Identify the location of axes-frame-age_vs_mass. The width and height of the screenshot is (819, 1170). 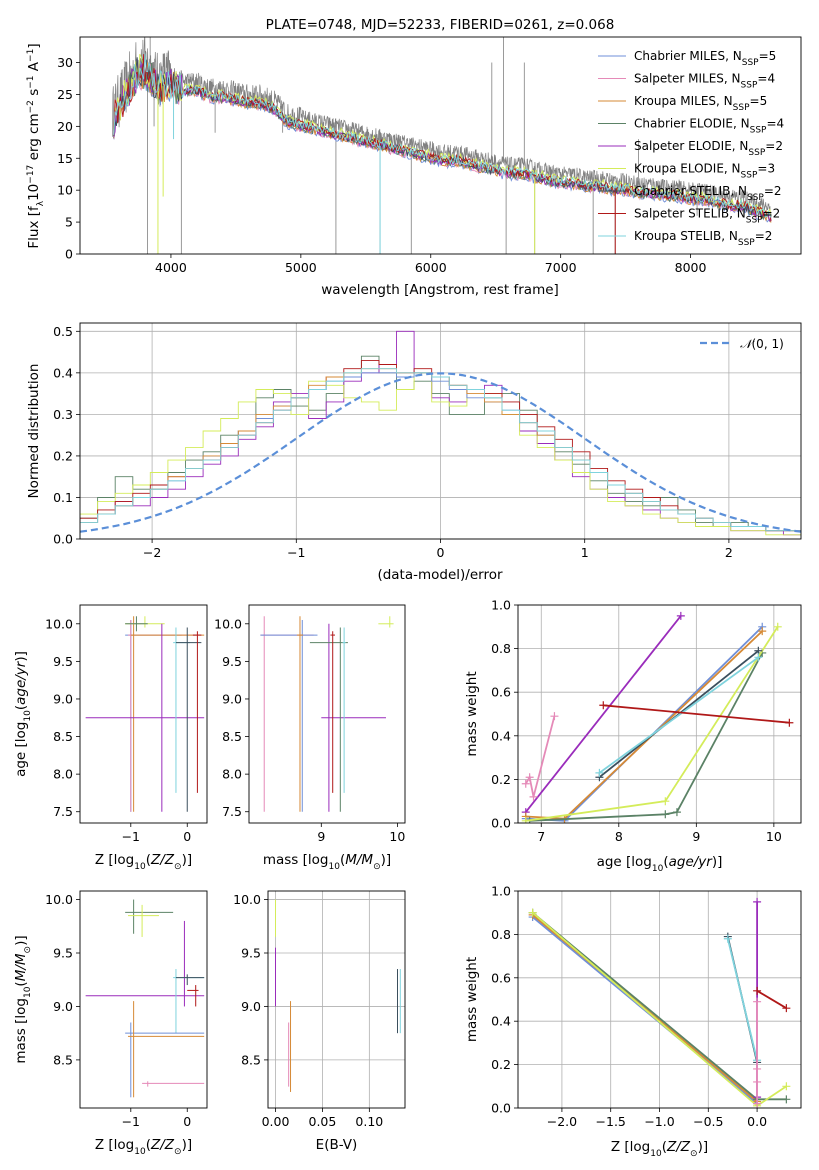
(327, 714).